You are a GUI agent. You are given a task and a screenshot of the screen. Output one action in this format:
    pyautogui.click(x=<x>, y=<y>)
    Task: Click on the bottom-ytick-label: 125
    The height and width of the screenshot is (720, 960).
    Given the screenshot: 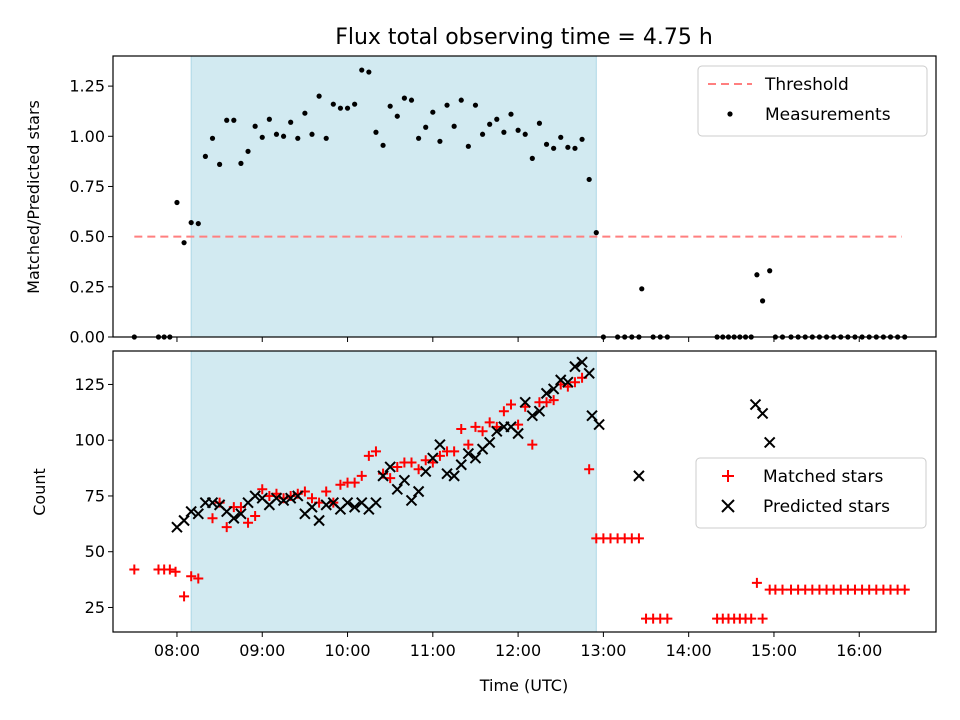 What is the action you would take?
    pyautogui.click(x=89, y=384)
    